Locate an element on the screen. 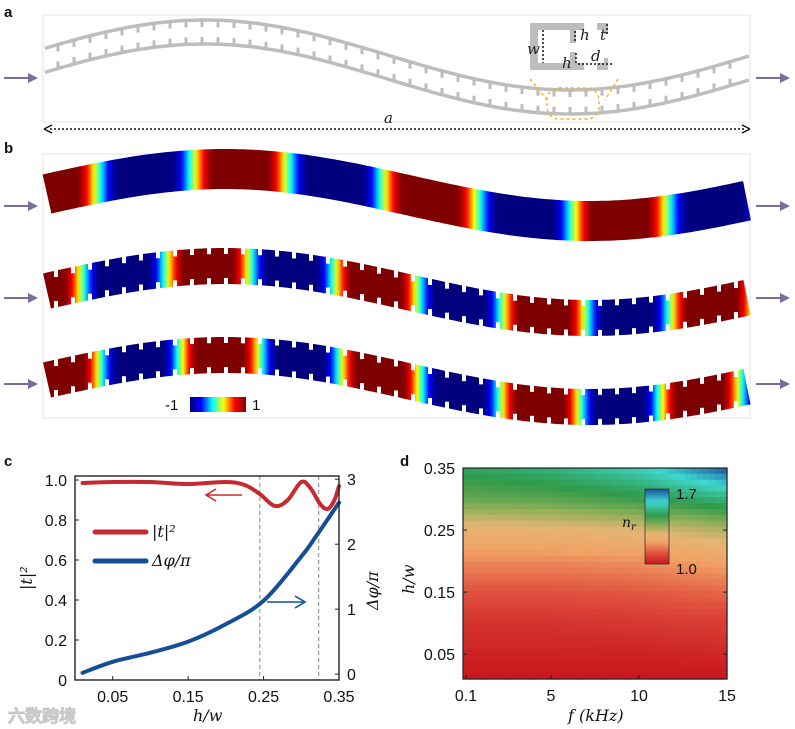 The width and height of the screenshot is (795, 729). y-tick-label: 0.25 is located at coordinates (439, 531).